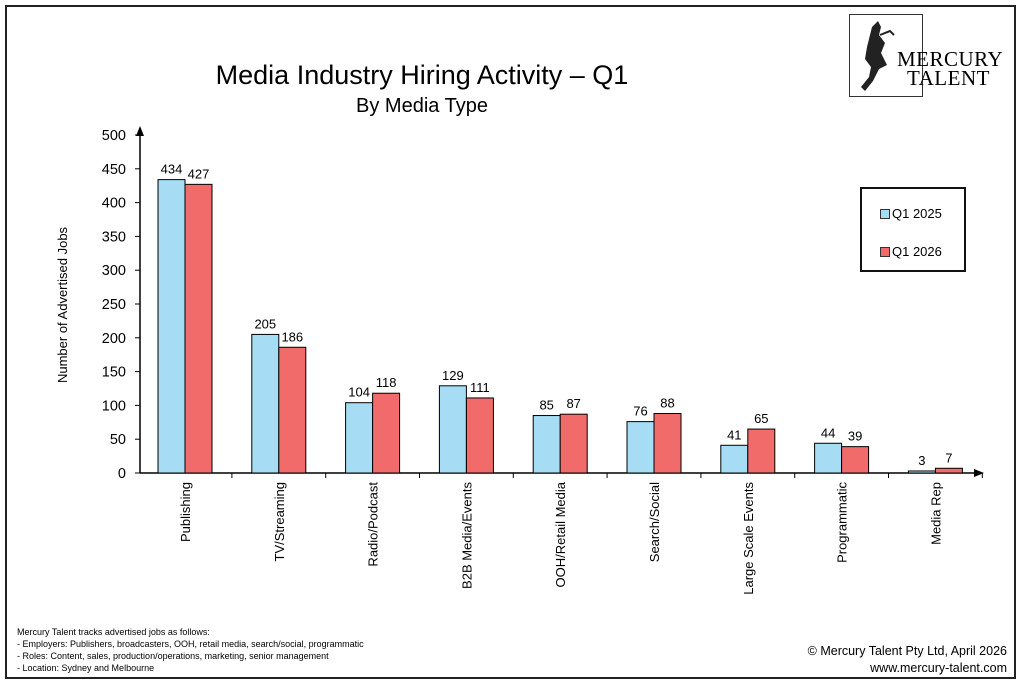  I want to click on data-label: 118, so click(386, 382).